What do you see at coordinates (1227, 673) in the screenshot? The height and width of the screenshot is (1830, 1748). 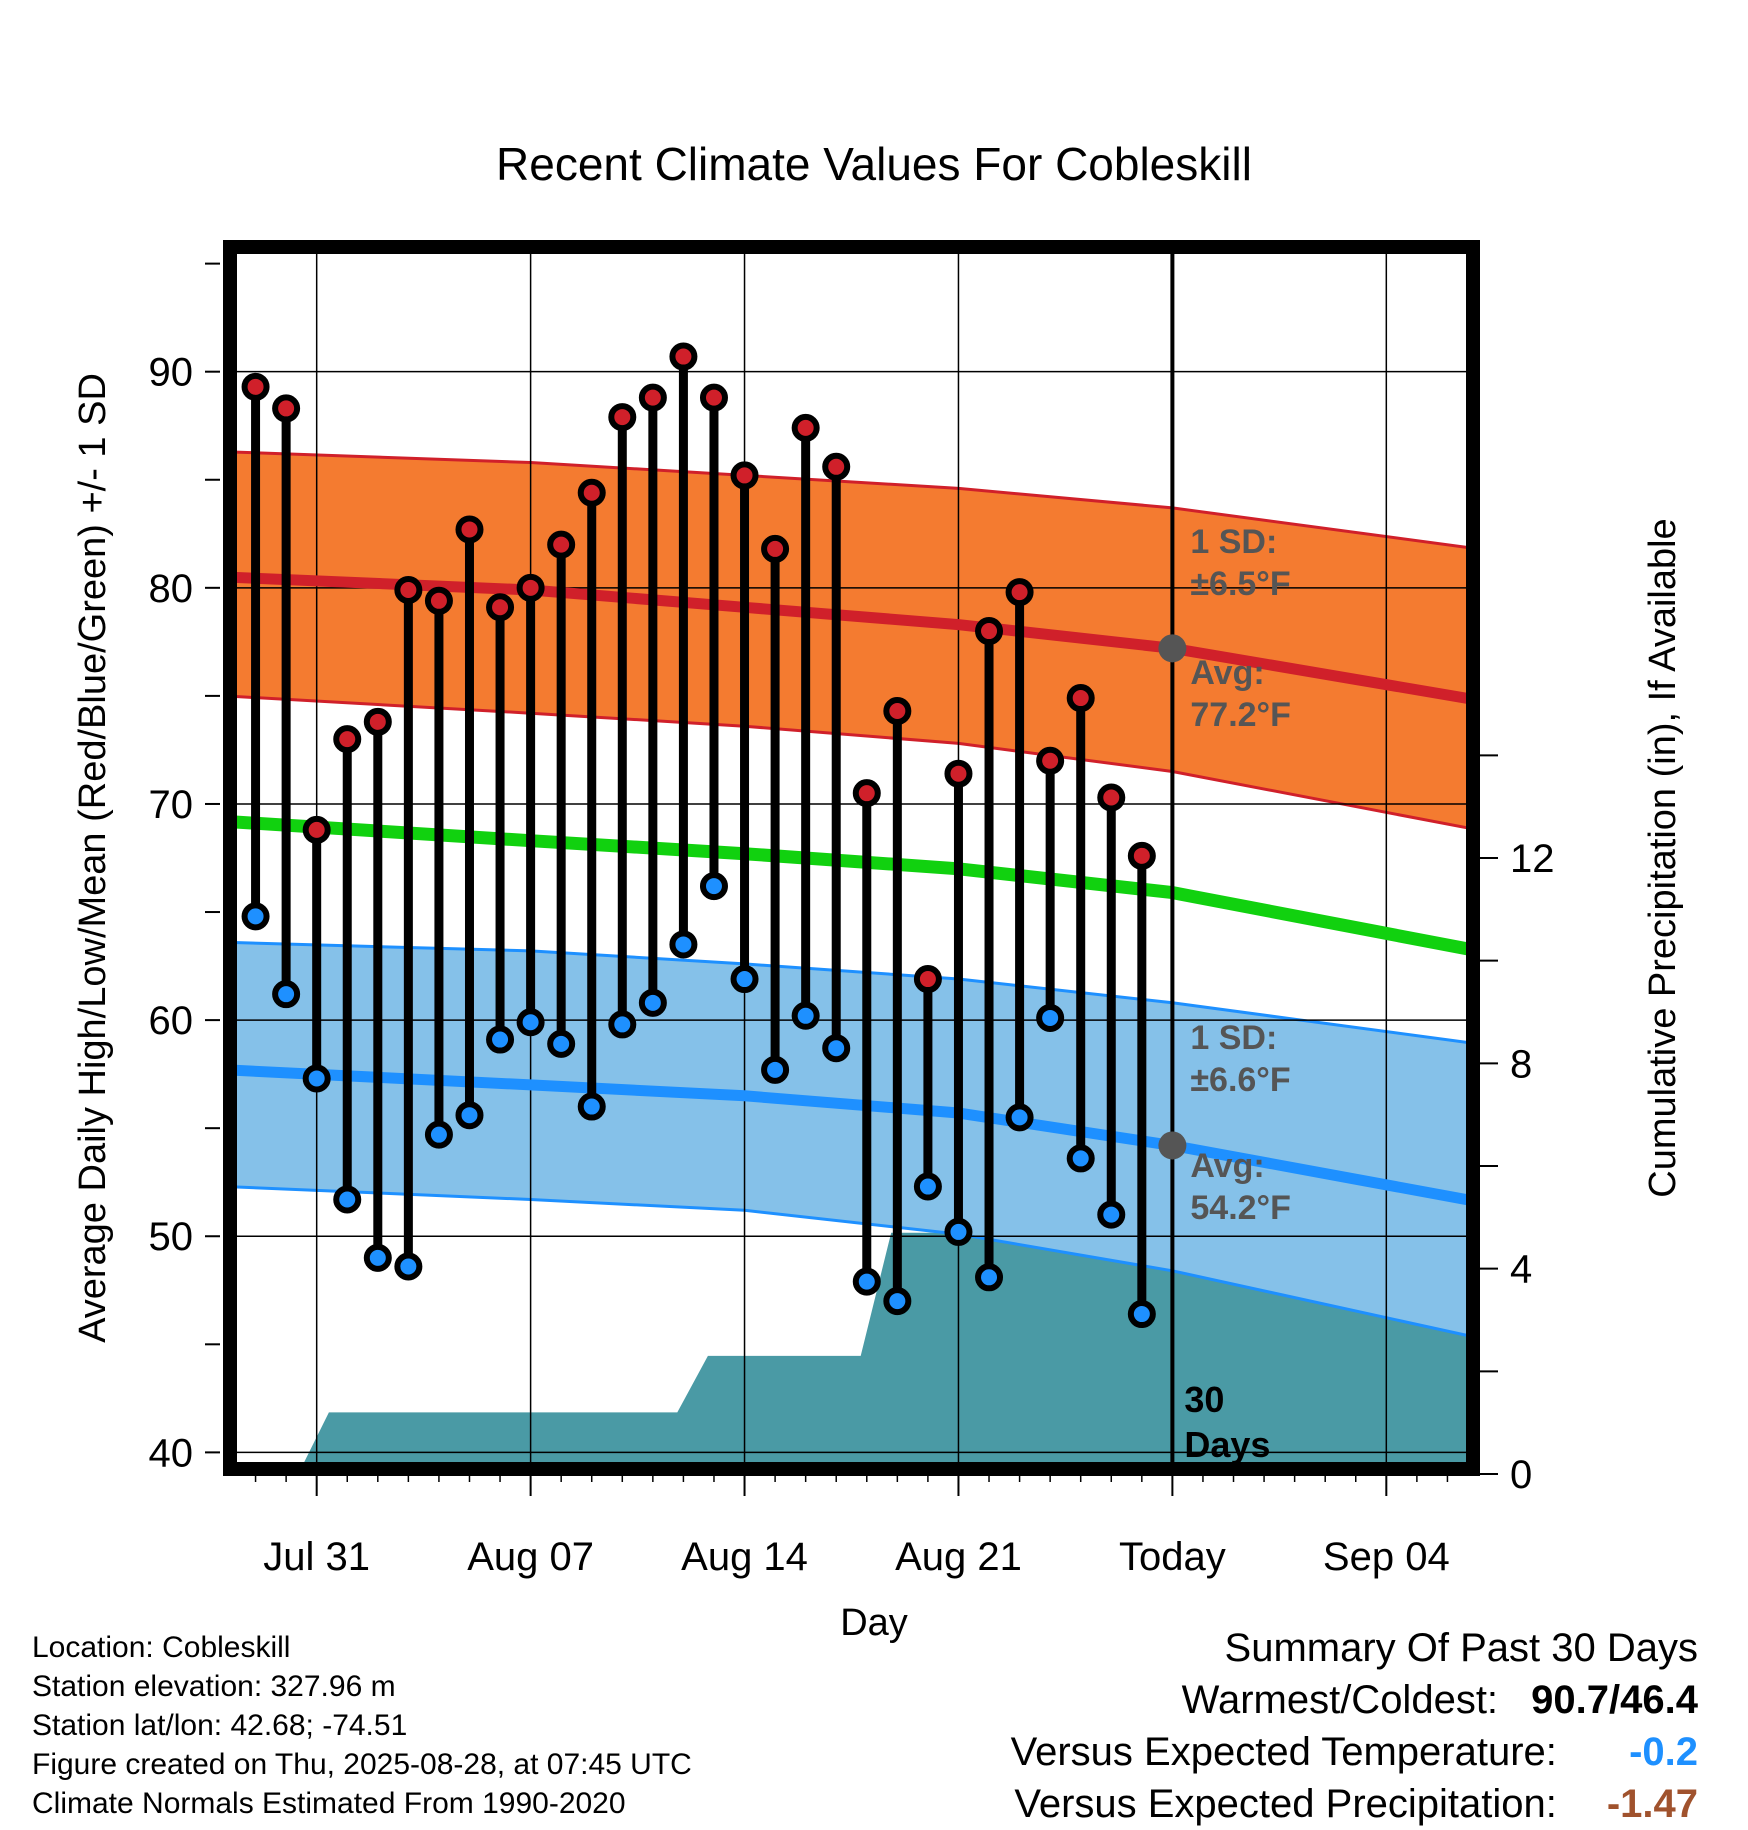 I see `high-avg-label: Avg:` at bounding box center [1227, 673].